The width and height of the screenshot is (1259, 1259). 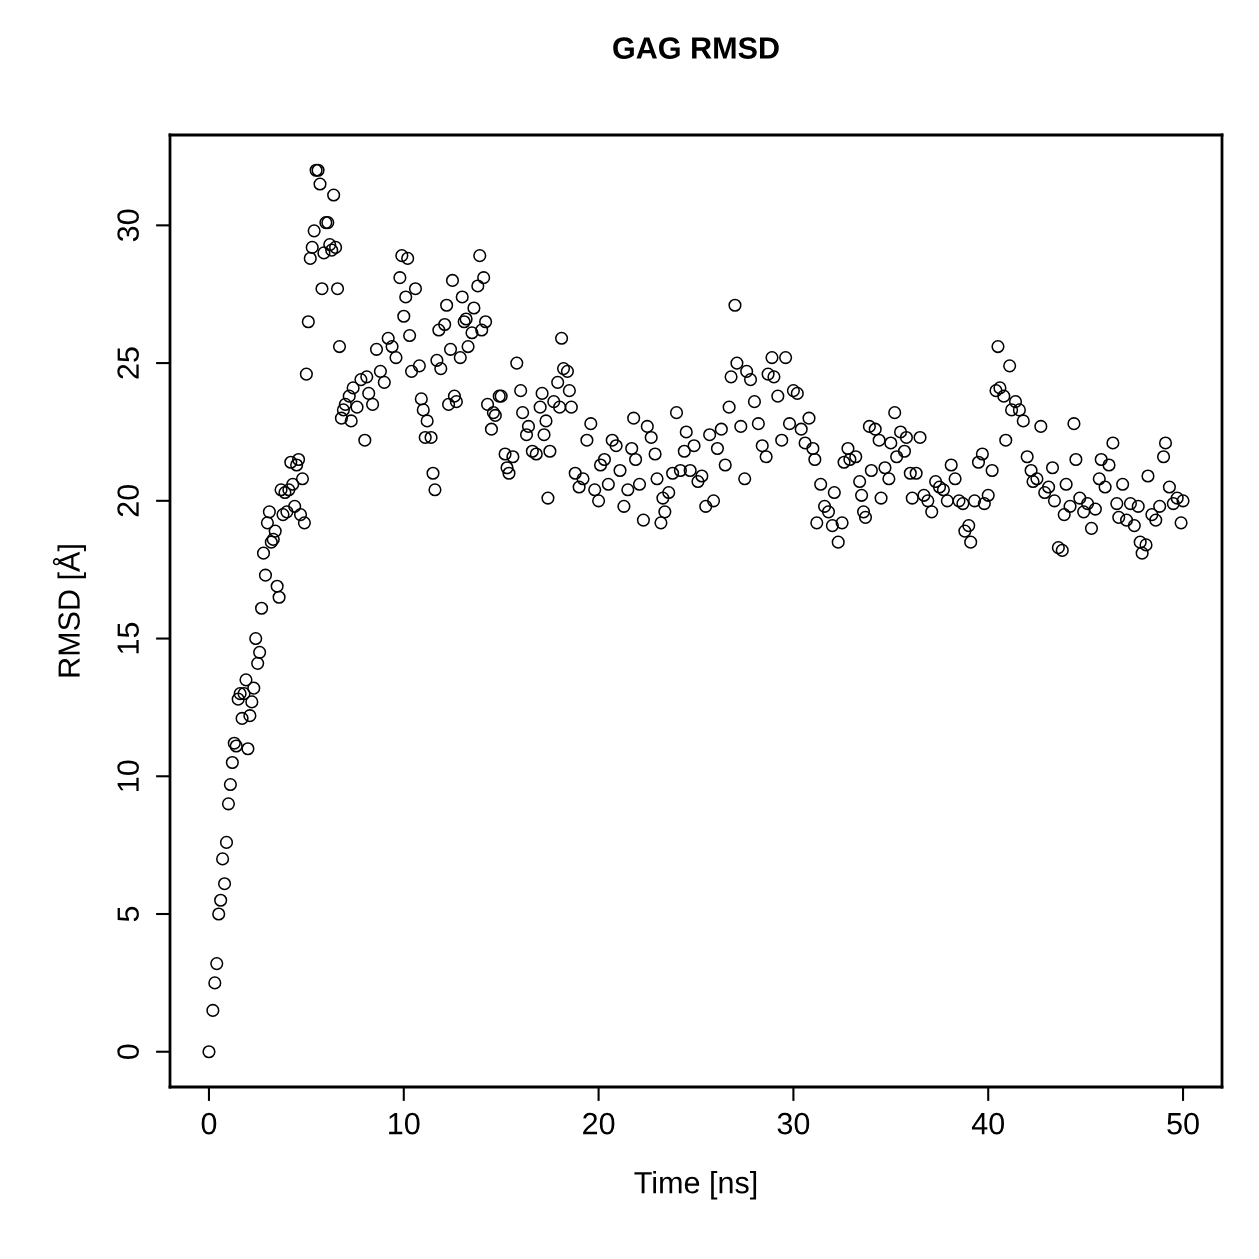 What do you see at coordinates (128, 775) in the screenshot?
I see `y-tick-label: 10` at bounding box center [128, 775].